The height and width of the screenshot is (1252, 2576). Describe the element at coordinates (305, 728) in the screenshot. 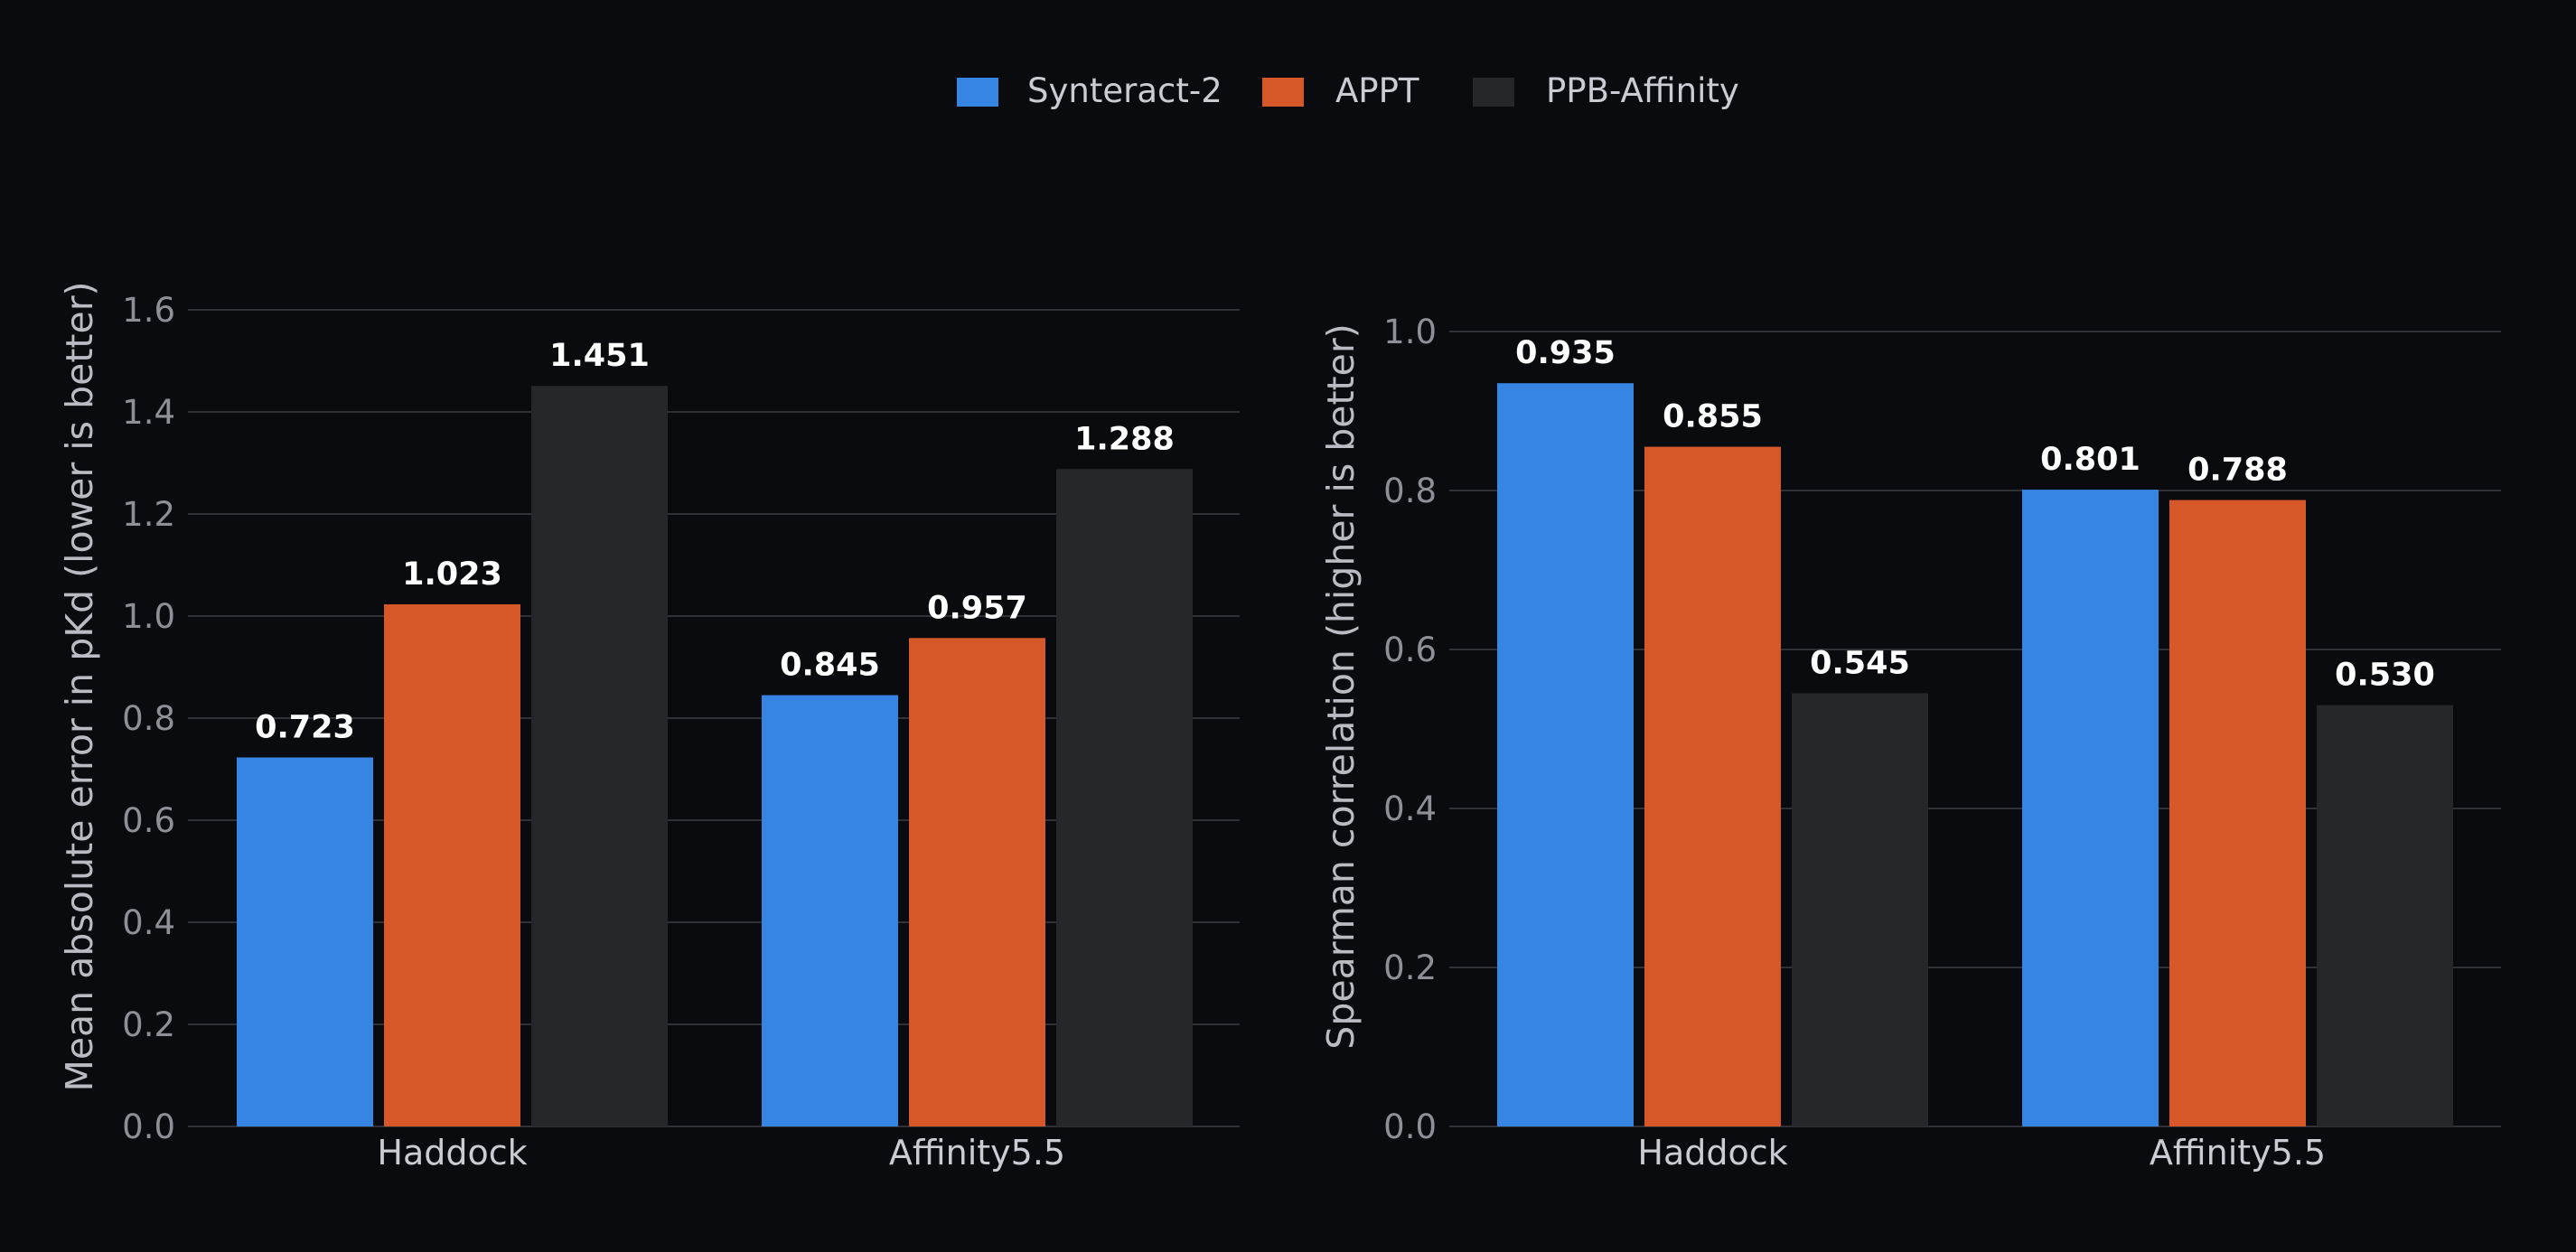

I see `bar-value-label: 0.723` at that location.